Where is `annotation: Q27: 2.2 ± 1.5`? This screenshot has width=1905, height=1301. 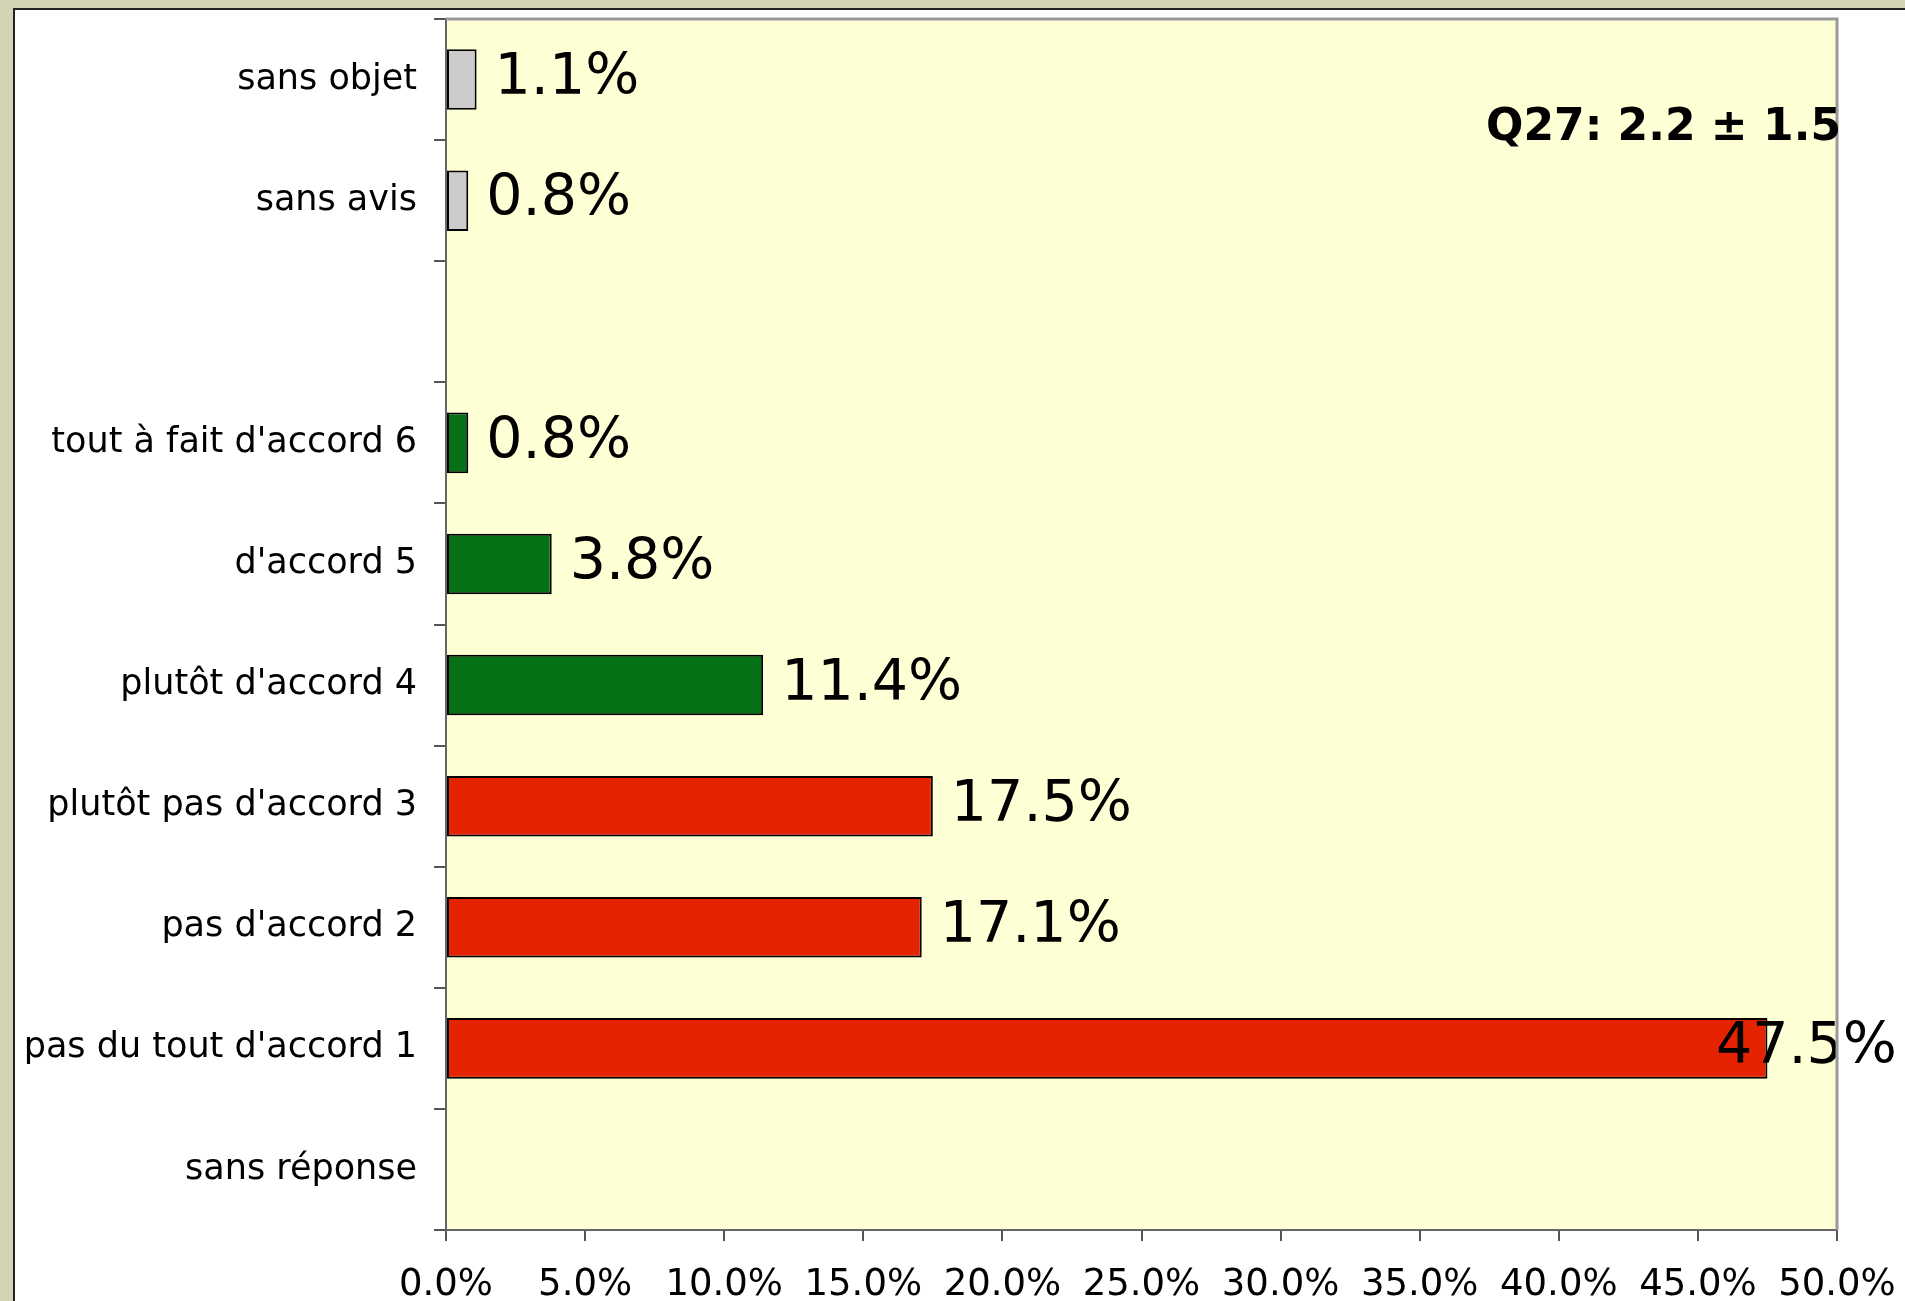
annotation: Q27: 2.2 ± 1.5 is located at coordinates (1663, 124).